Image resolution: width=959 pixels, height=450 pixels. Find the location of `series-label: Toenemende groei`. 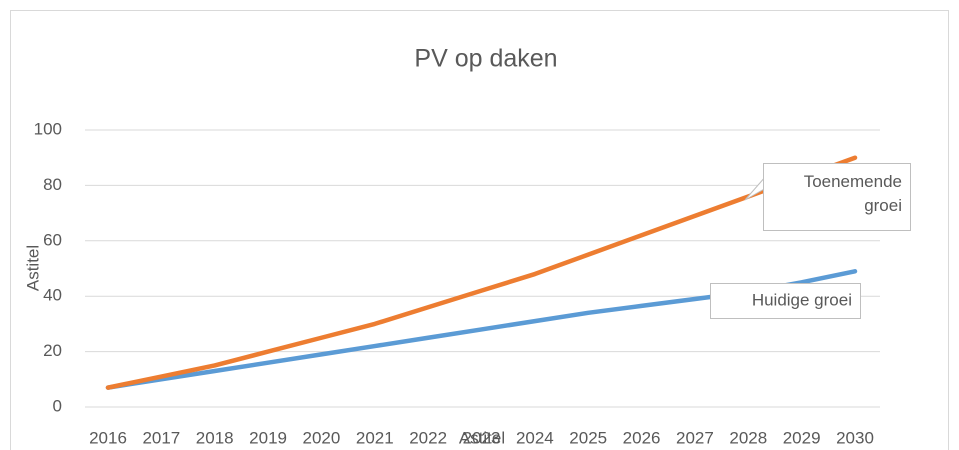

series-label: Toenemende groei is located at coordinates (852, 193).